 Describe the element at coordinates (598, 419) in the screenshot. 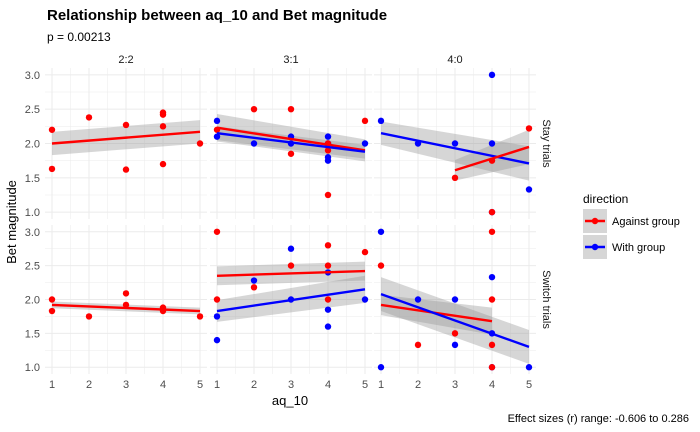

I see `chart-caption: Effect sizes (r) range: -0.606 to 0.286` at that location.